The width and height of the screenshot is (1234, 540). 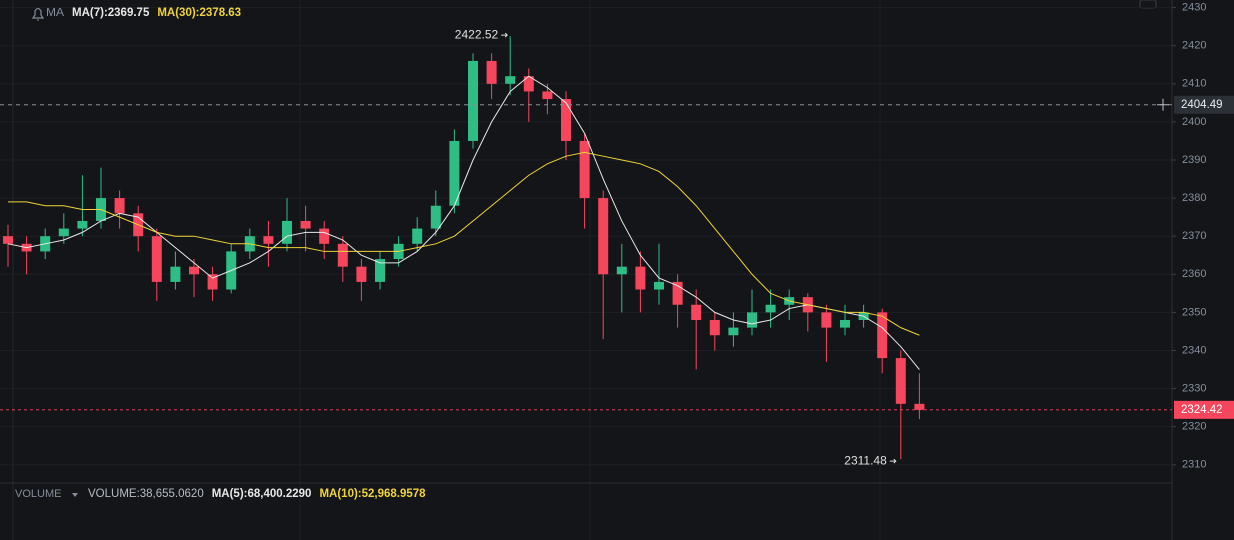 I want to click on indicator-label: MA, so click(x=55, y=12).